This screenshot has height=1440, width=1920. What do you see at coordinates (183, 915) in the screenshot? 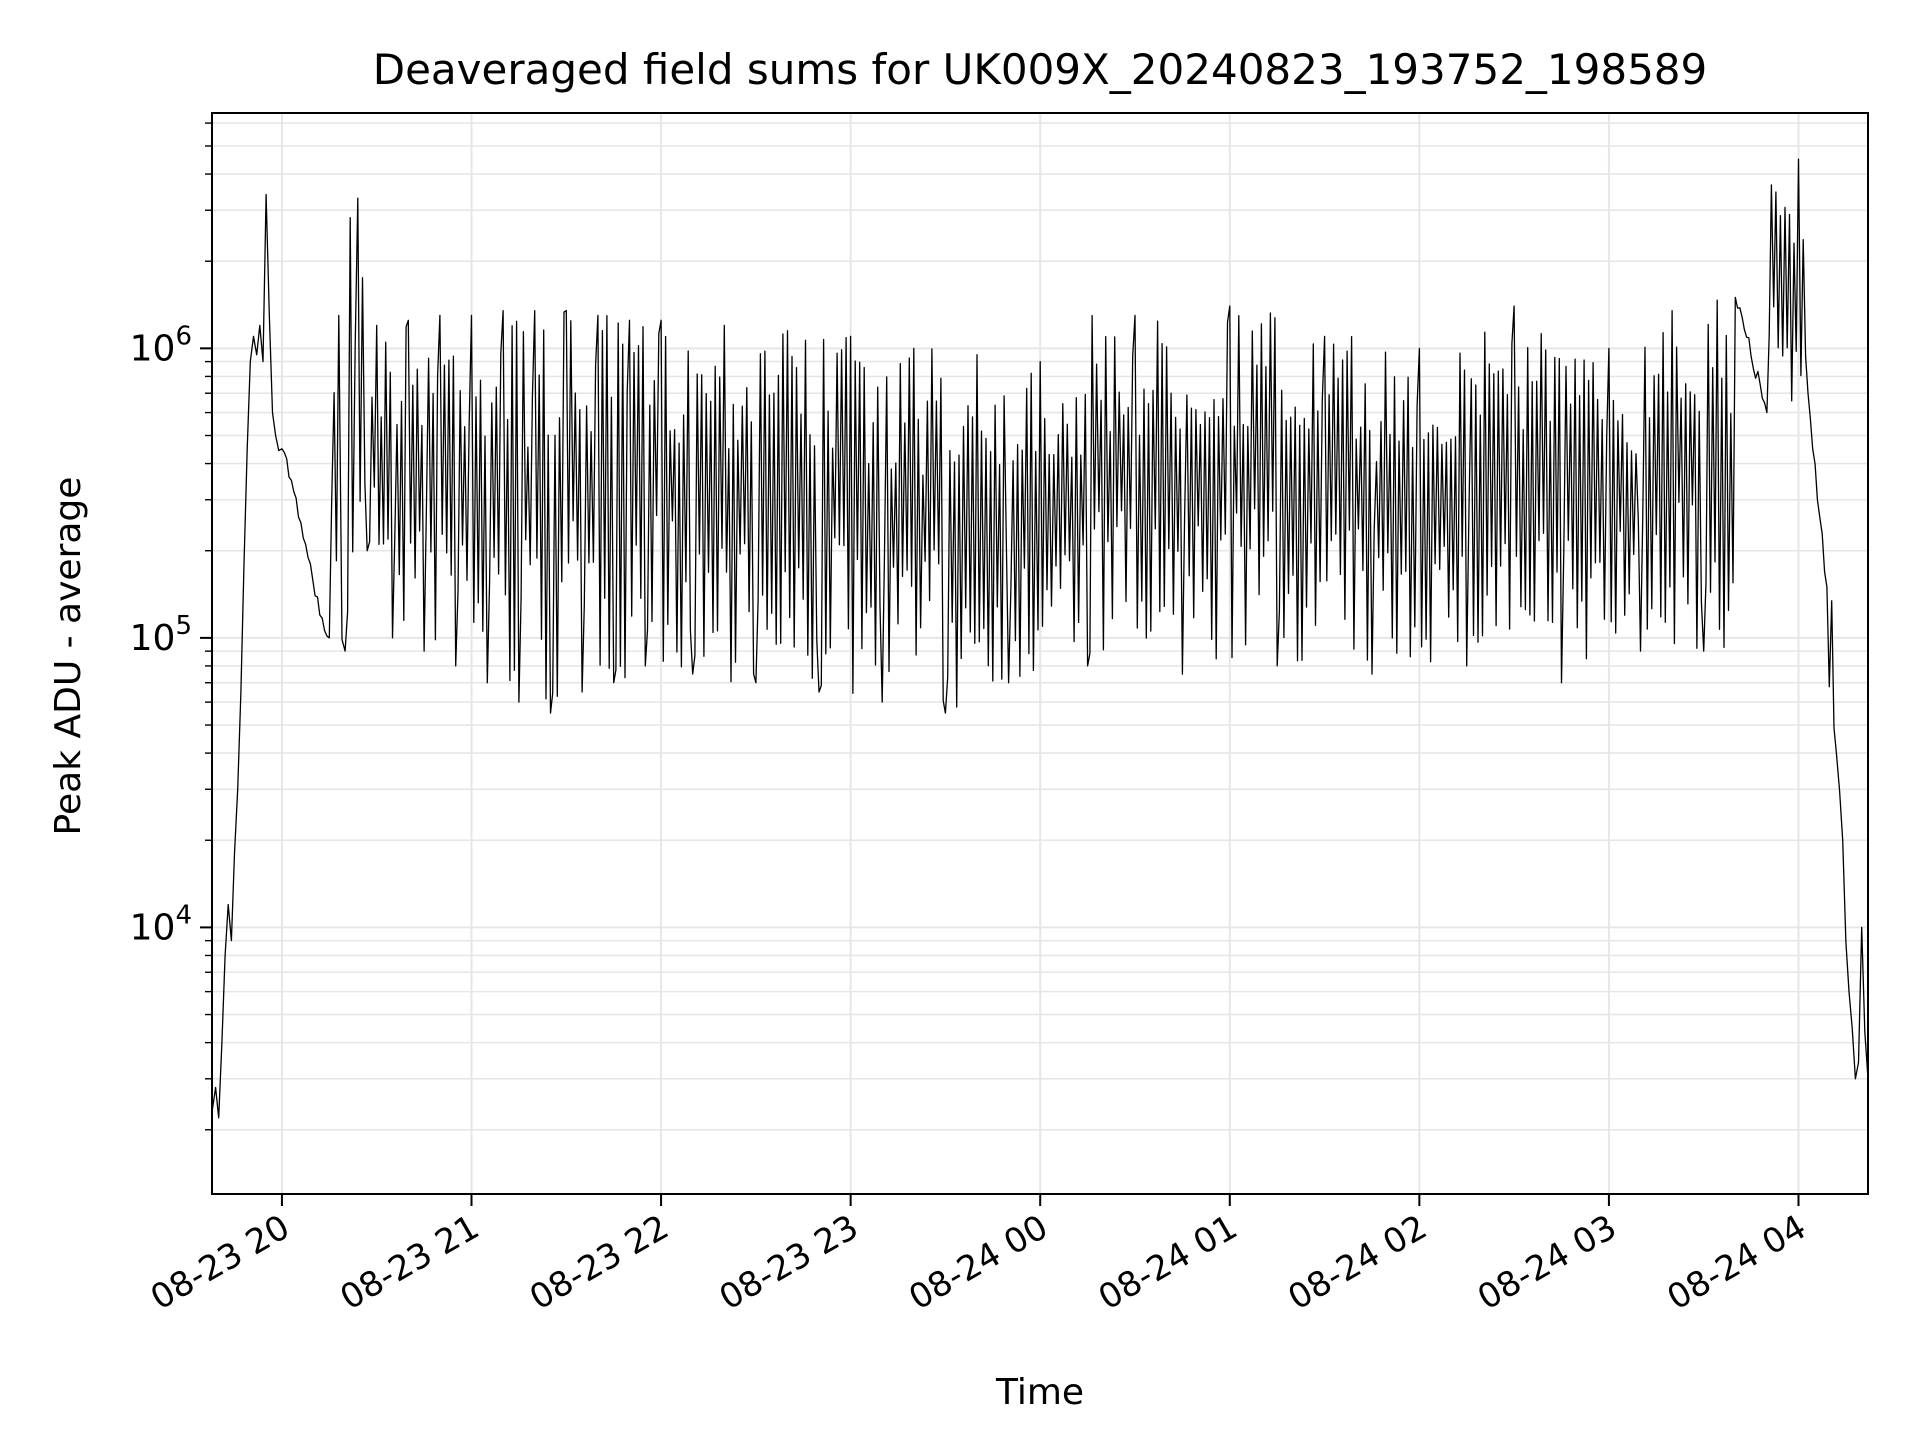
I see `y-tick-exponent: 4` at bounding box center [183, 915].